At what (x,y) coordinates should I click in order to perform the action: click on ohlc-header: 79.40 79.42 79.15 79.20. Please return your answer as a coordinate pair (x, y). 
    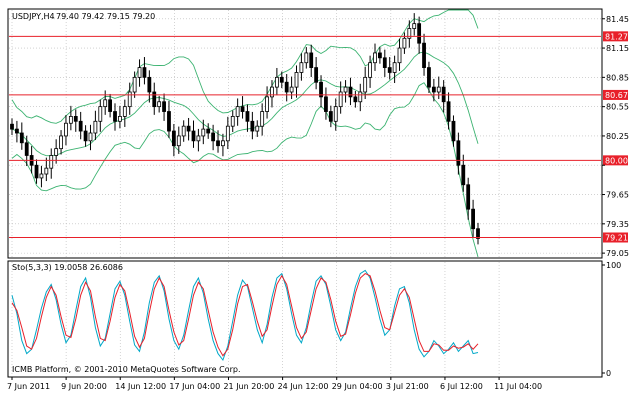
    Looking at the image, I should click on (105, 16).